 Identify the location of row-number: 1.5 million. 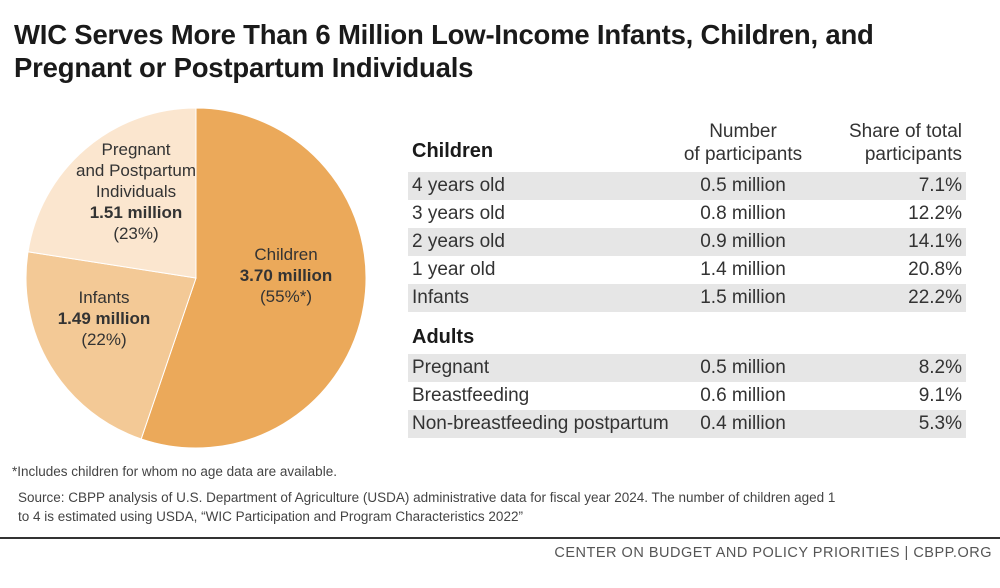
(743, 297).